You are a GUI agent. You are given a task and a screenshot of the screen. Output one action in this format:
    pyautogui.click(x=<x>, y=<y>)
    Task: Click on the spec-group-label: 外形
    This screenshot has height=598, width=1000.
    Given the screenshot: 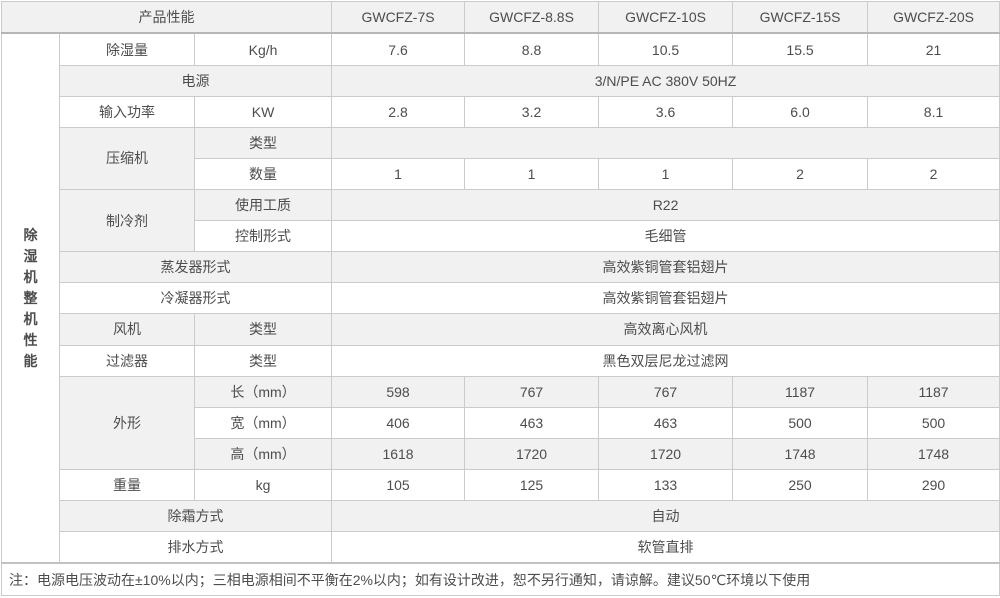 What is the action you would take?
    pyautogui.click(x=127, y=422)
    